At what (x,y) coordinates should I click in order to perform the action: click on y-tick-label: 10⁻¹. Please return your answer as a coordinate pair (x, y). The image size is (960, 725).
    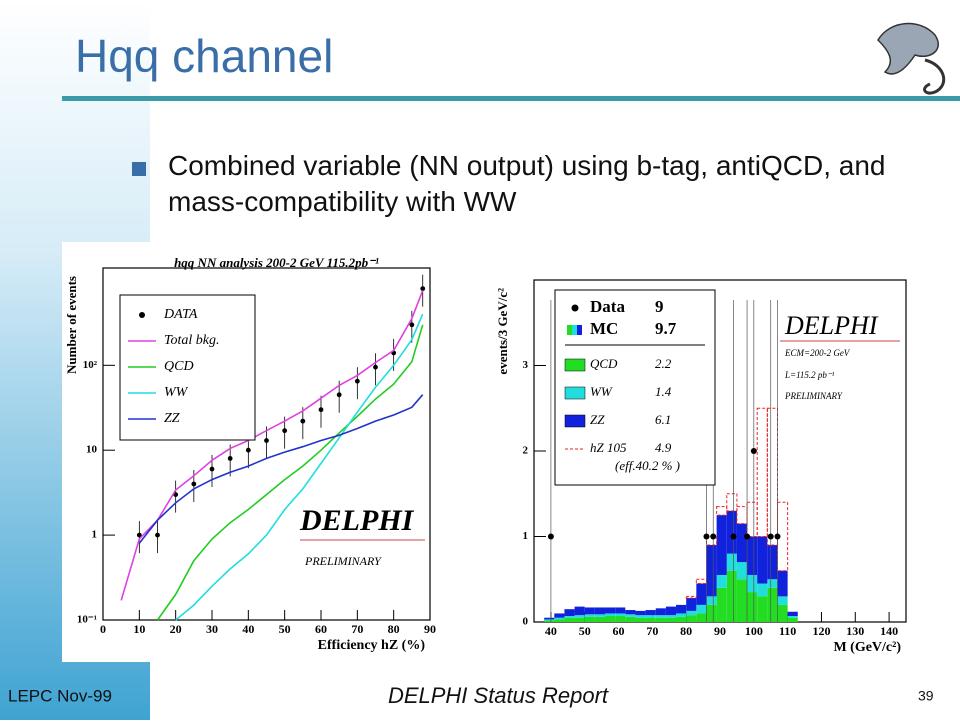
    Looking at the image, I should click on (87, 620).